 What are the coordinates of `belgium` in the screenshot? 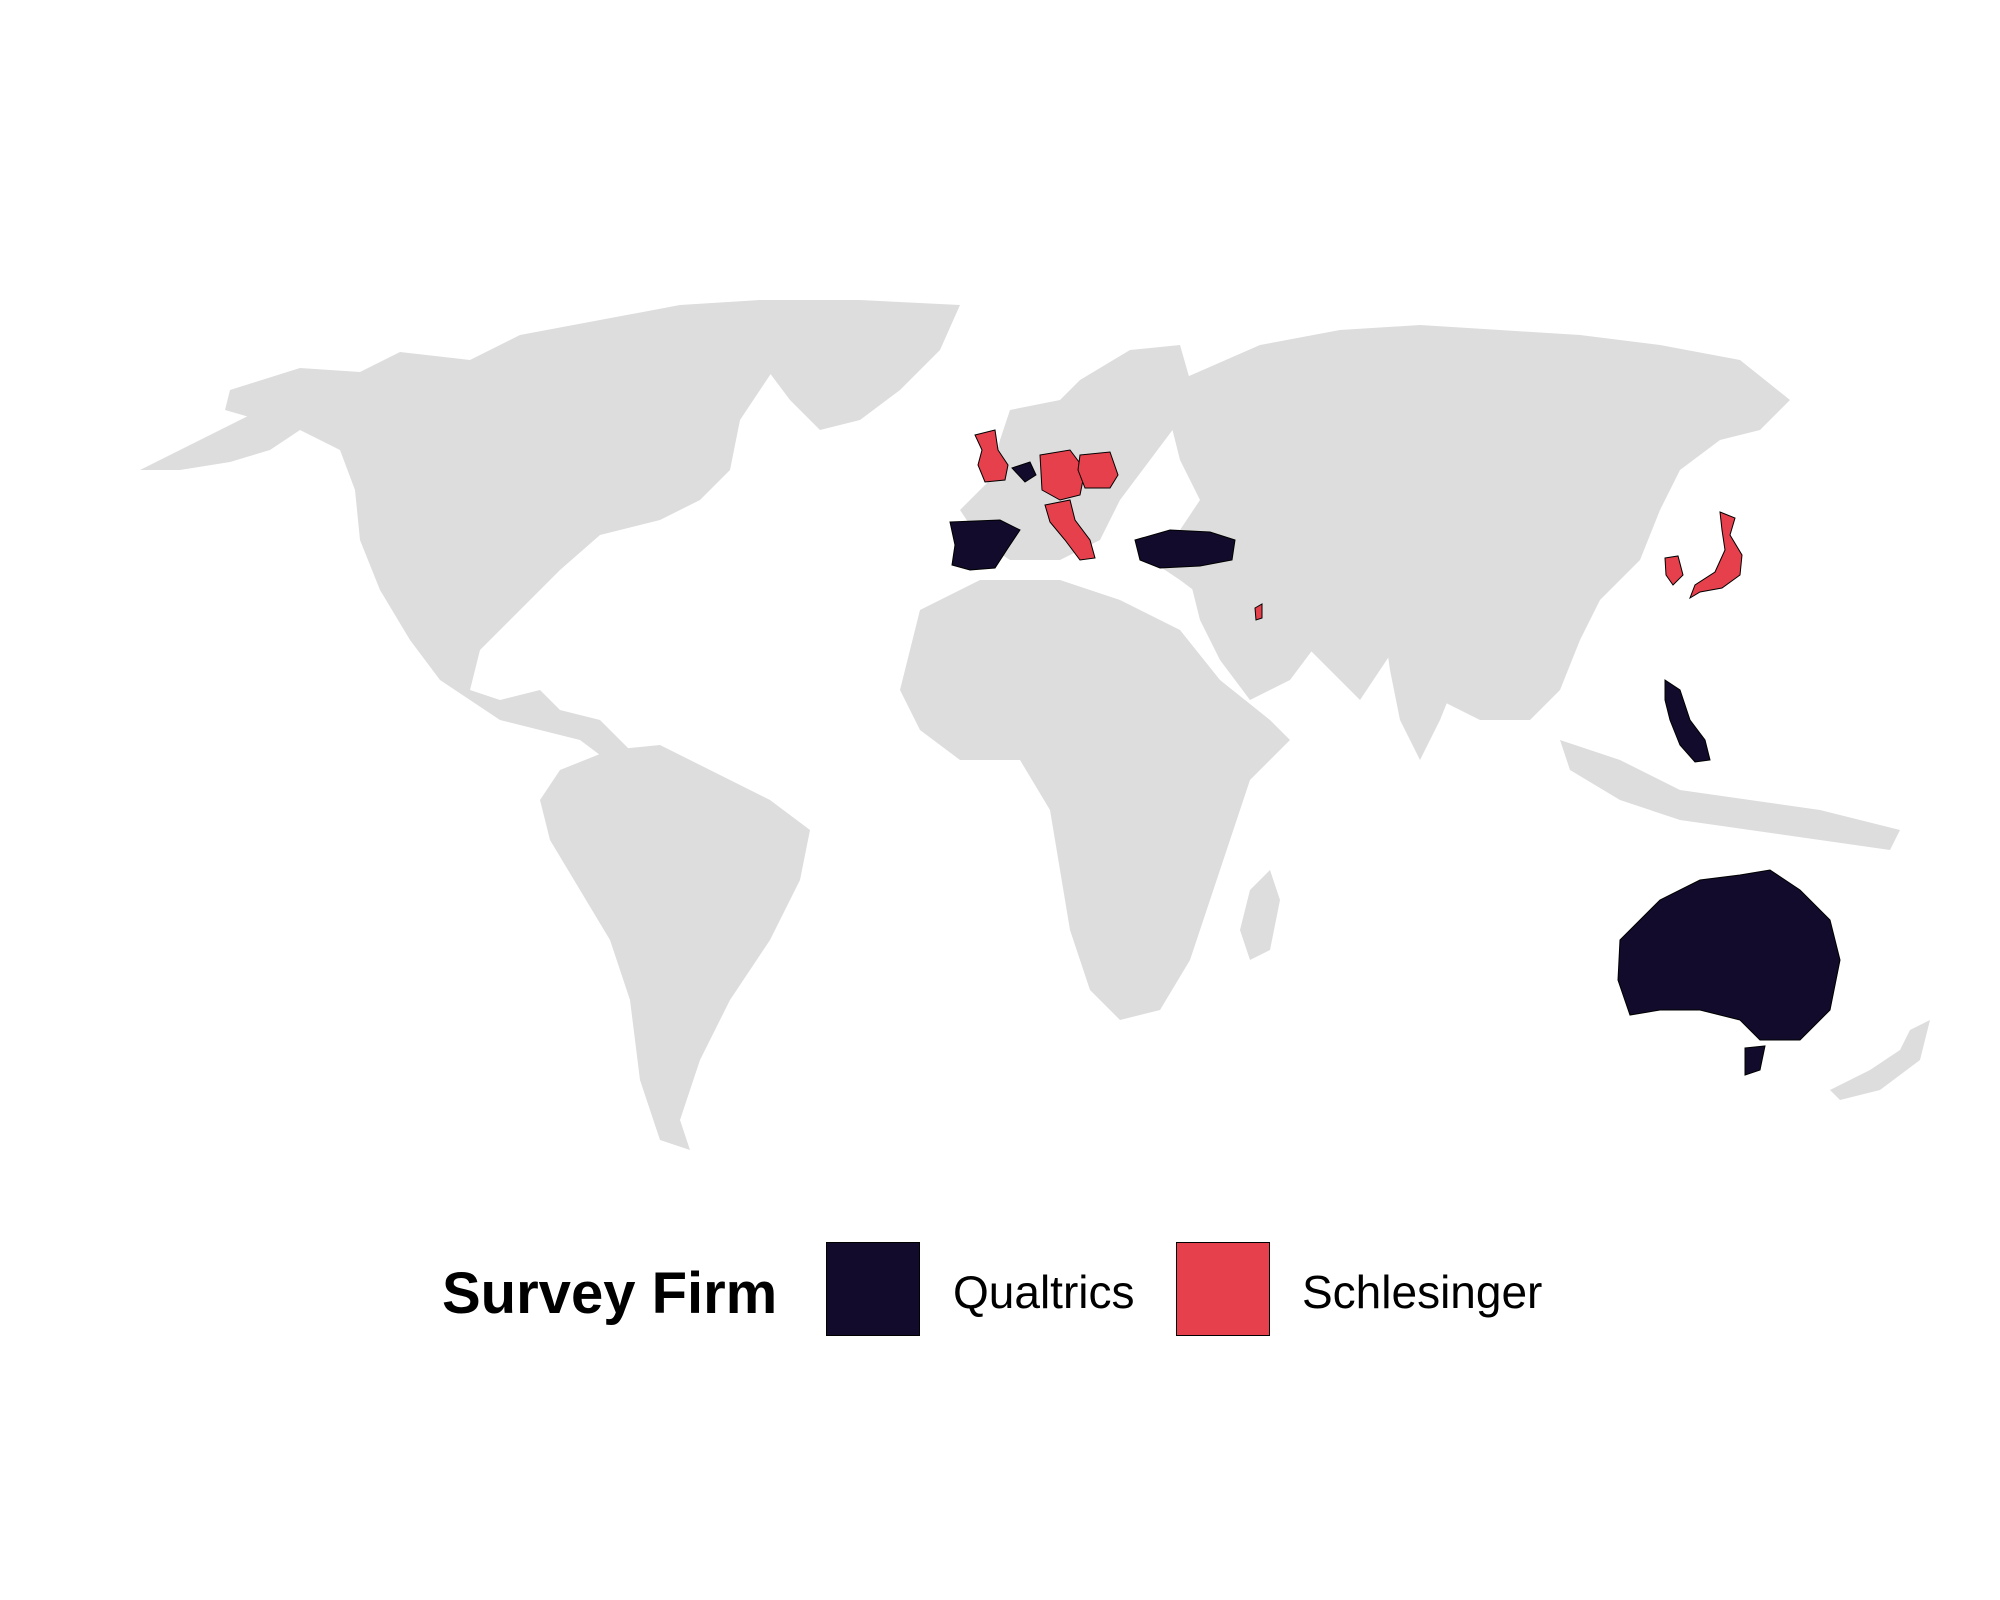 It's located at (1024, 472).